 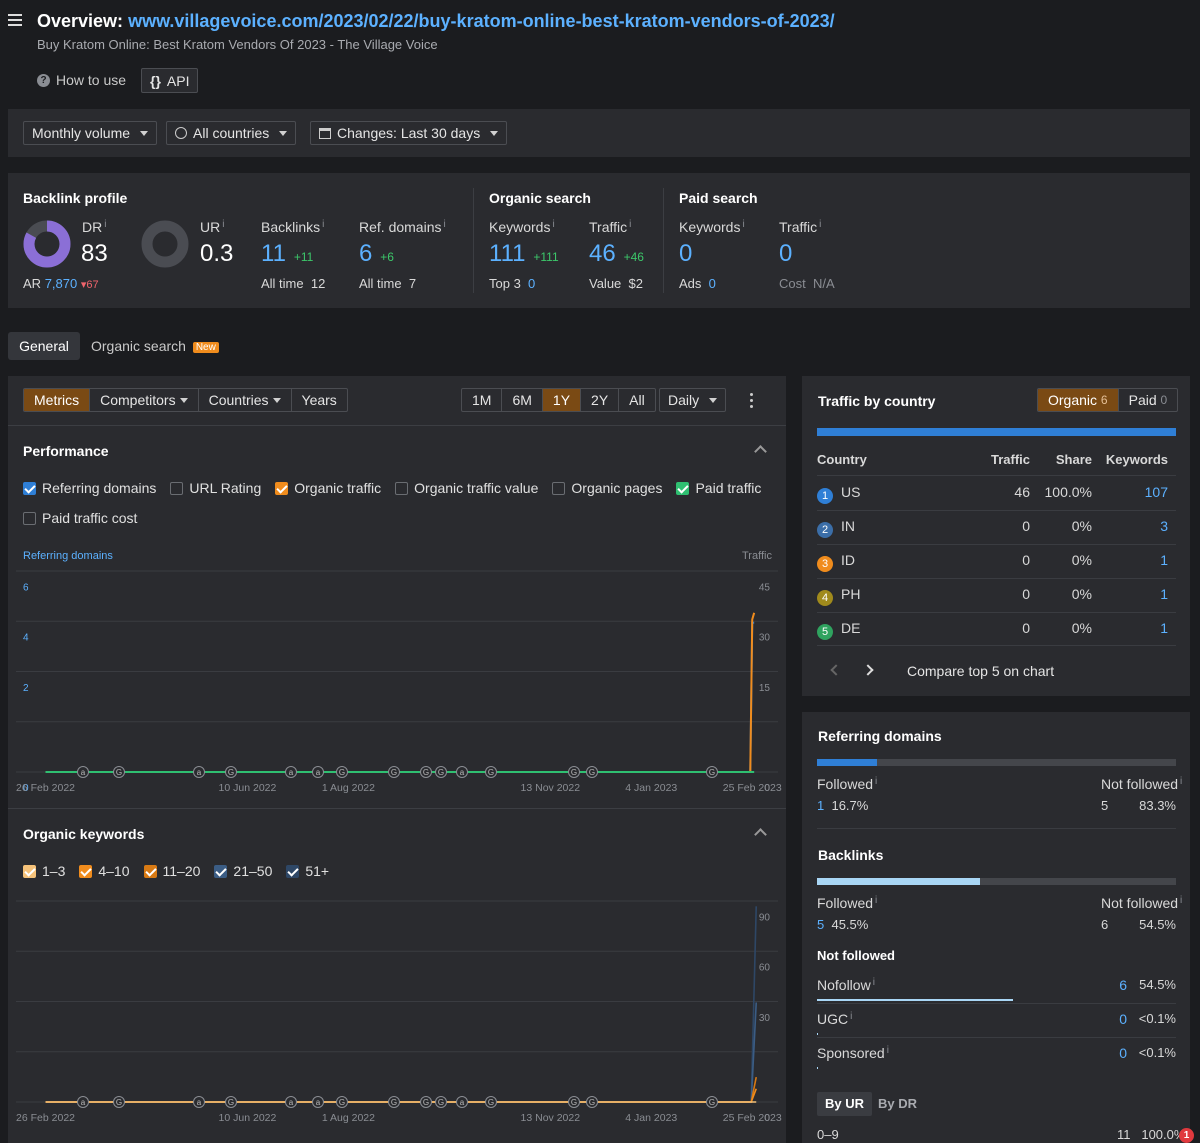 I want to click on col-country: Country, so click(x=842, y=459).